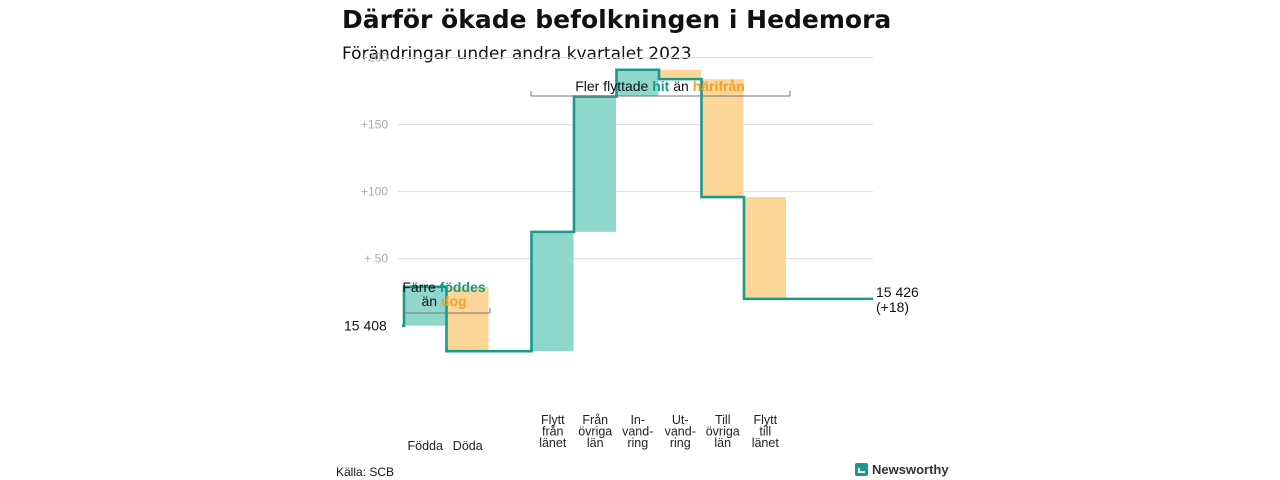 This screenshot has width=1280, height=480. I want to click on y-tick-label: +150, so click(374, 125).